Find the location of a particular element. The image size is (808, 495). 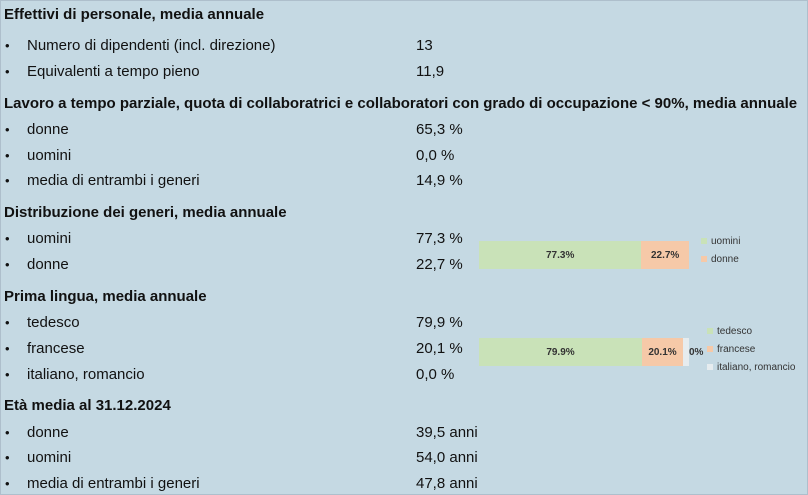

data-label: 77.3% is located at coordinates (560, 255).